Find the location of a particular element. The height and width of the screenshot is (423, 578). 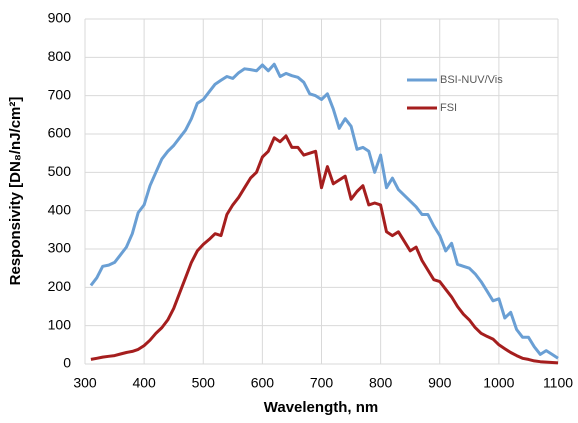

x-axis-title: Wavelength, nm is located at coordinates (321, 407).